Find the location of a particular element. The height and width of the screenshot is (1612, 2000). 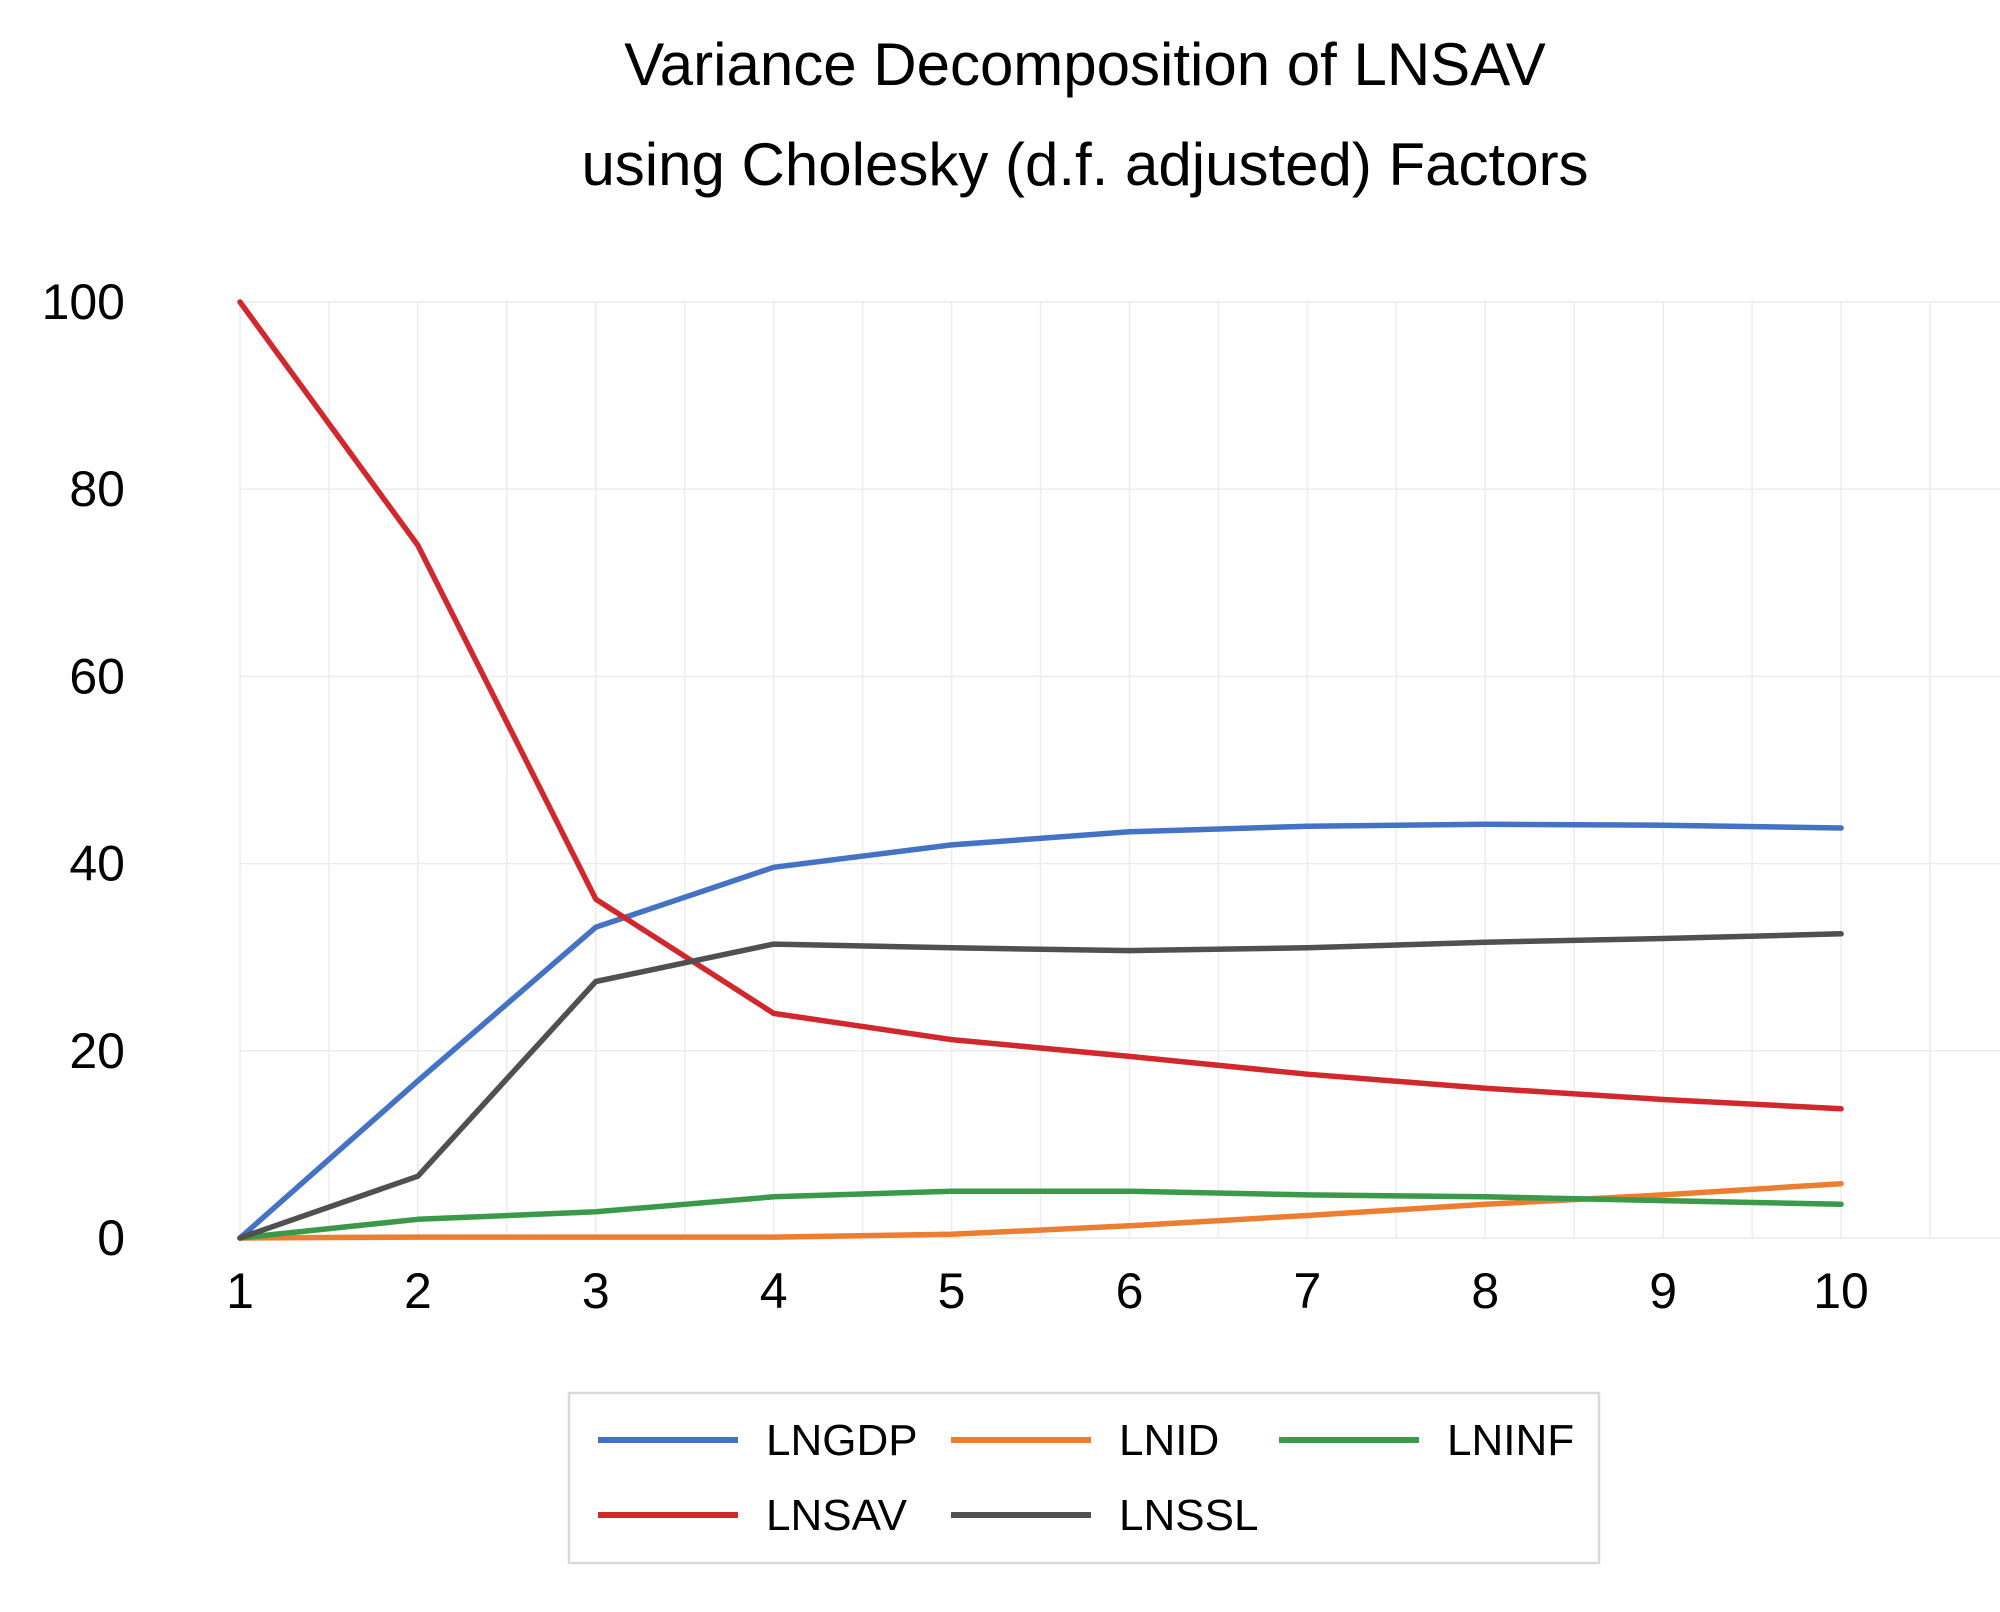

legend-label-lnid: LNID is located at coordinates (1169, 1440).